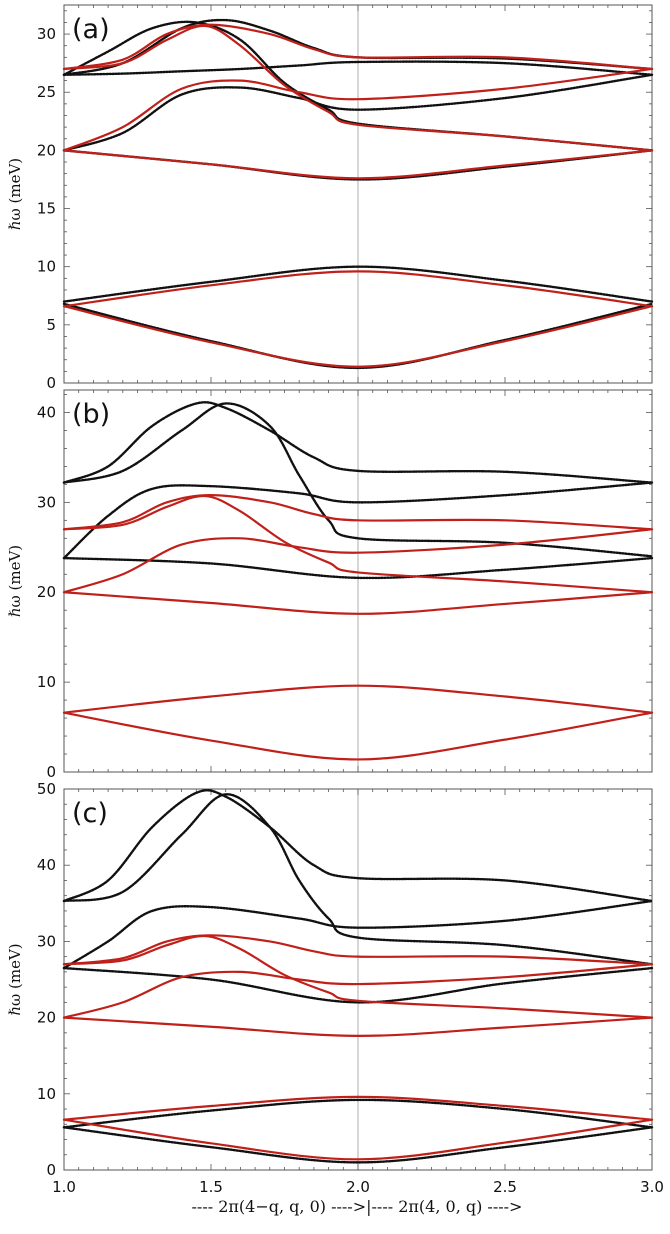  I want to click on x-tick-label: 2.0, so click(358, 1187).